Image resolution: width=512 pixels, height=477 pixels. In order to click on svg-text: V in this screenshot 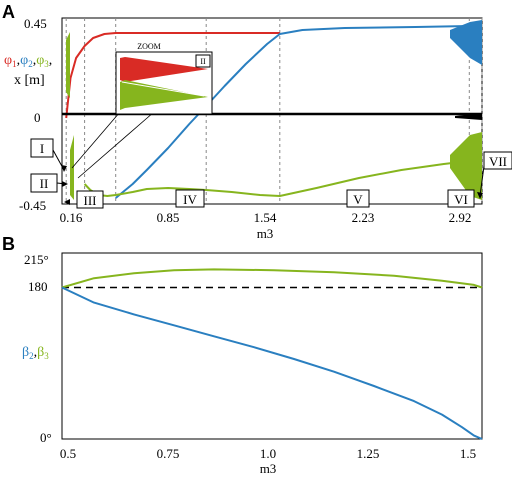, I will do `click(358, 199)`.